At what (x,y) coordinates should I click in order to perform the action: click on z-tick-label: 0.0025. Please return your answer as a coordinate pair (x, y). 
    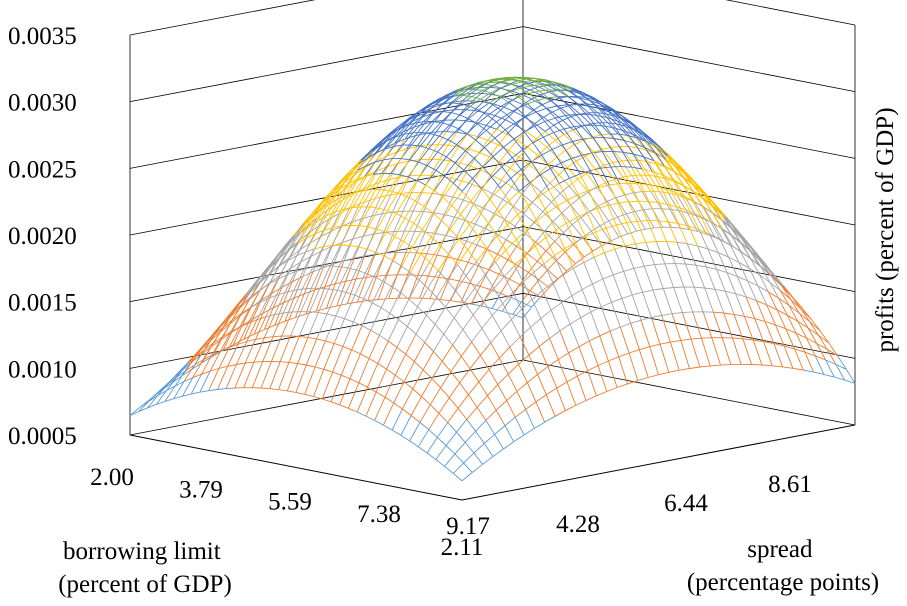
    Looking at the image, I should click on (42, 169).